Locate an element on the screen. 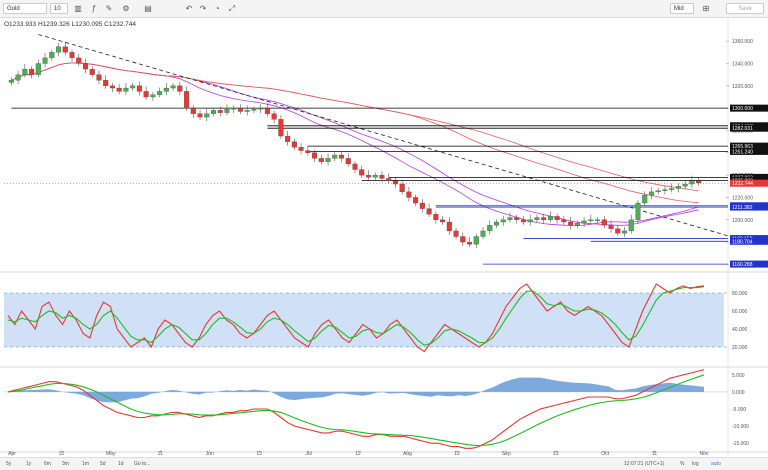 The image size is (768, 470). price-axis-label: 1220.000 is located at coordinates (742, 198).